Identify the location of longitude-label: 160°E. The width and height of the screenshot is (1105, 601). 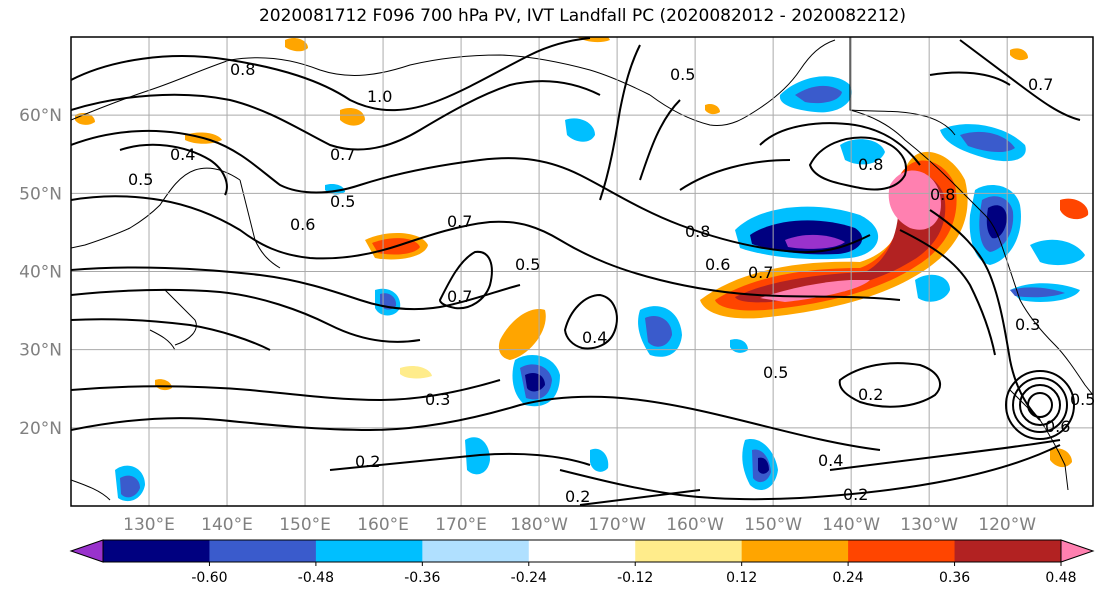
(383, 525).